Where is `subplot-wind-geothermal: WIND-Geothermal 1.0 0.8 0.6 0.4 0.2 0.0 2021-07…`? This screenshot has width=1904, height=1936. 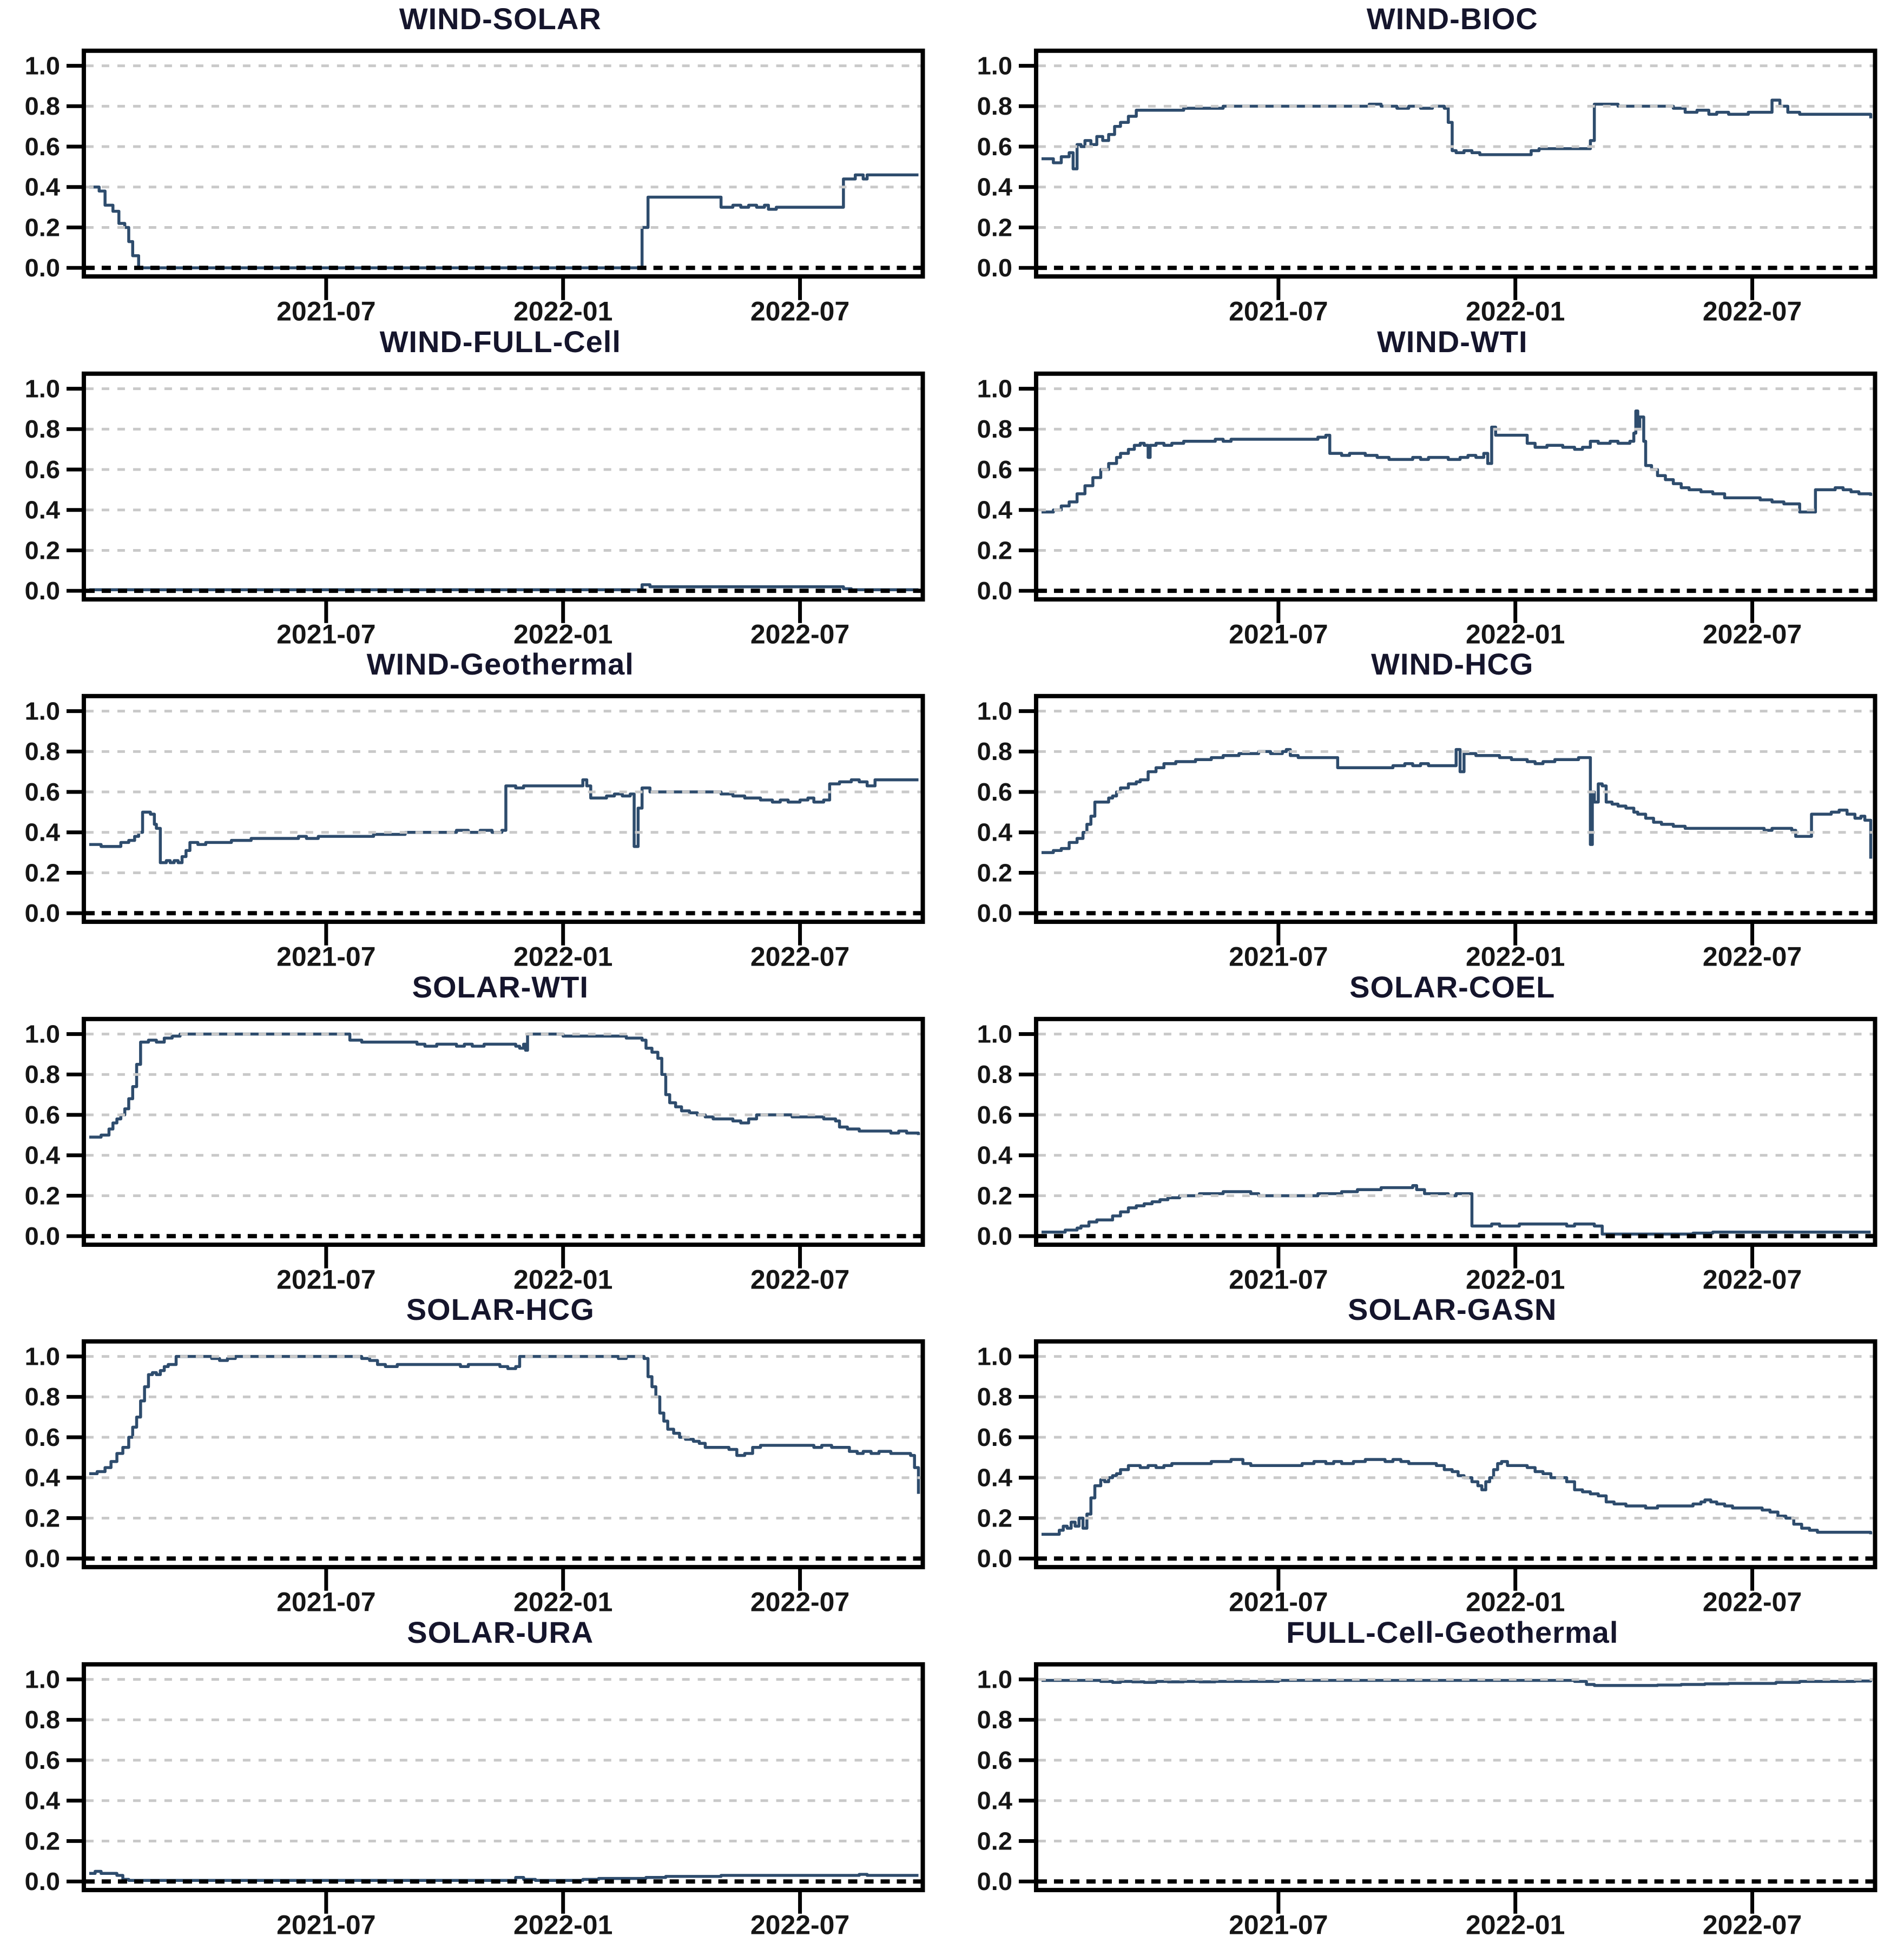 subplot-wind-geothermal: WIND-Geothermal 1.0 0.8 0.6 0.4 0.2 0.0 2021-07… is located at coordinates (476, 806).